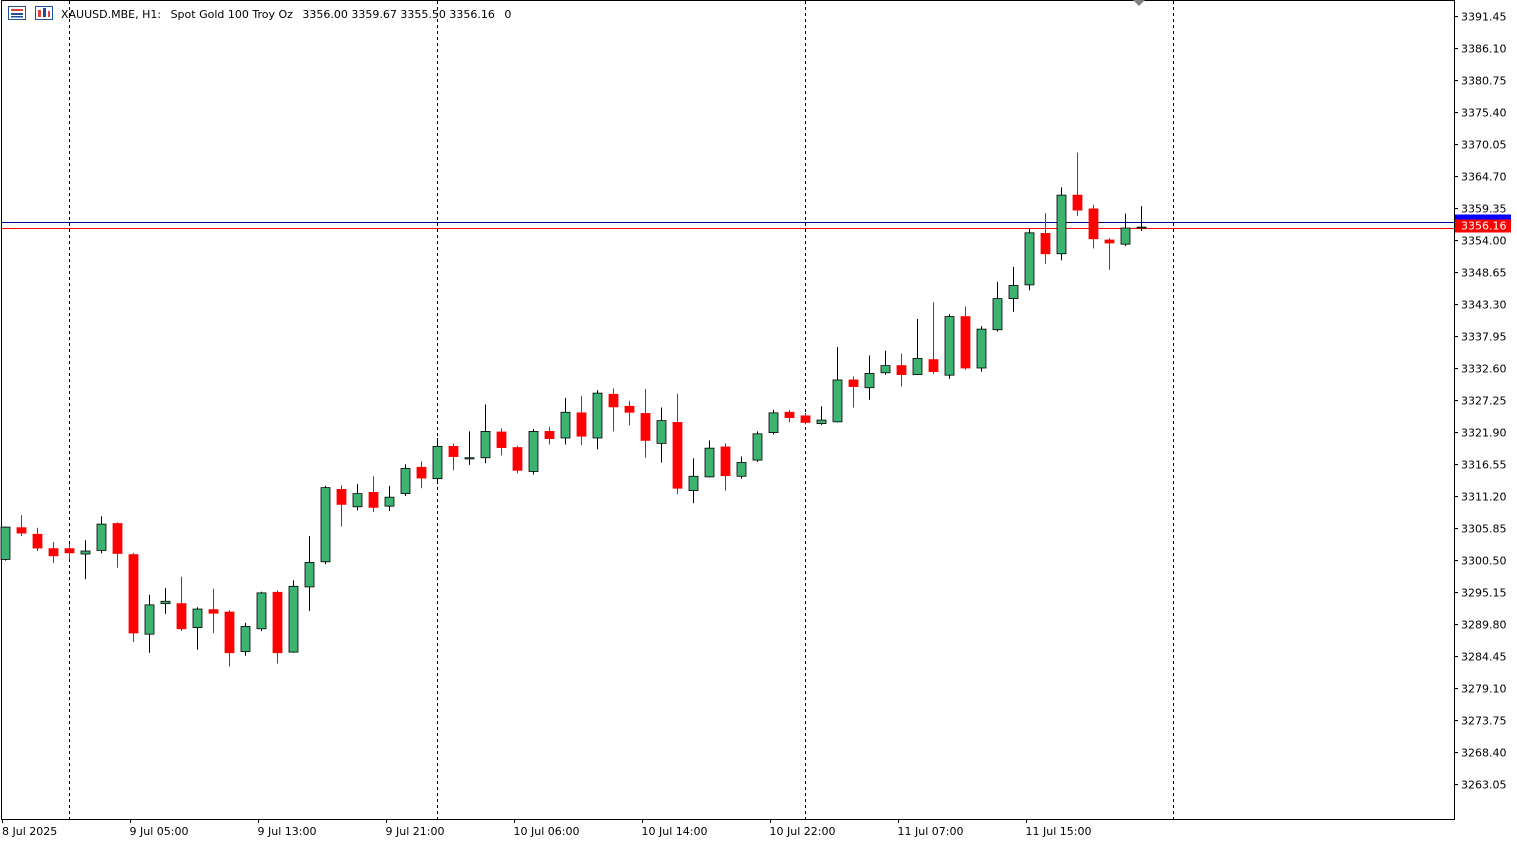  I want to click on y-tick-label: 3332.60, so click(1484, 369).